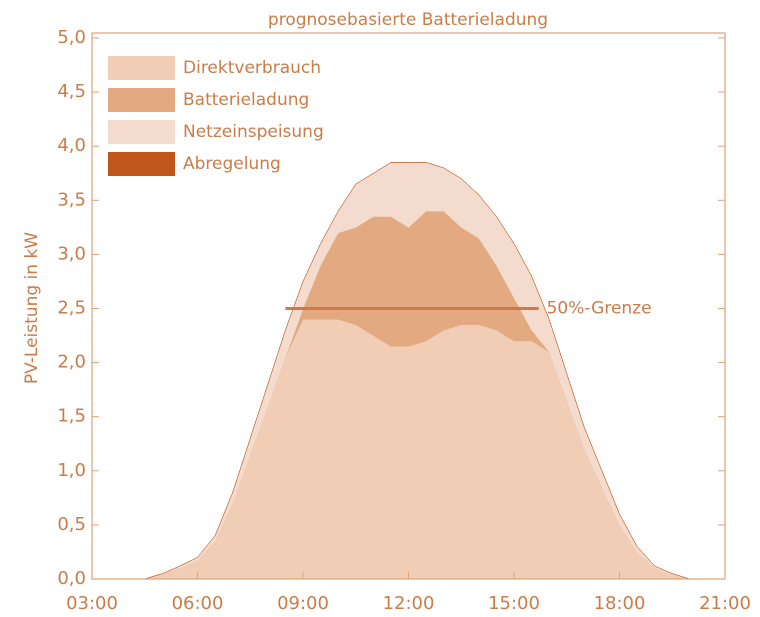 The width and height of the screenshot is (760, 617). What do you see at coordinates (253, 132) in the screenshot?
I see `legend-label: Netzeinspeisung` at bounding box center [253, 132].